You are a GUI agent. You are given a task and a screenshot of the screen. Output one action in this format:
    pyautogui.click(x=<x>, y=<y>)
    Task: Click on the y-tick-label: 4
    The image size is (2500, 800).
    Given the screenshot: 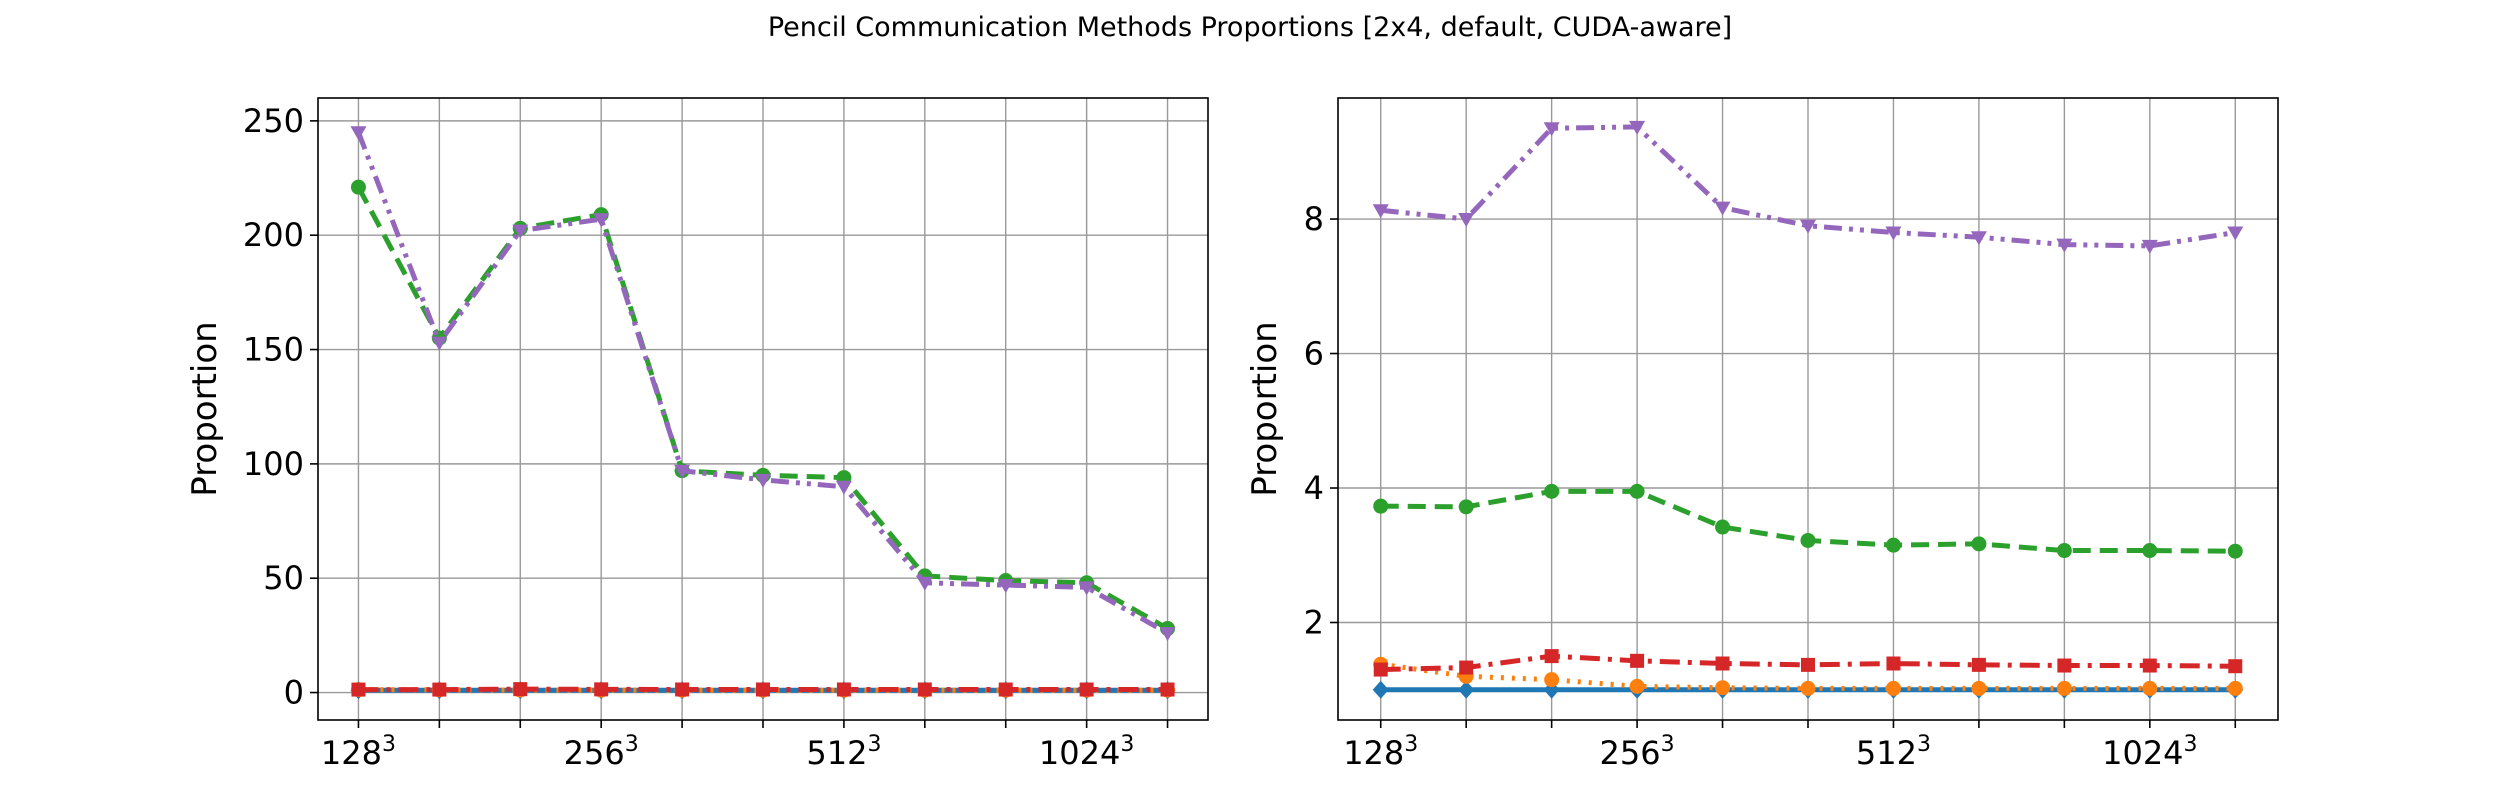 What is the action you would take?
    pyautogui.click(x=1314, y=488)
    